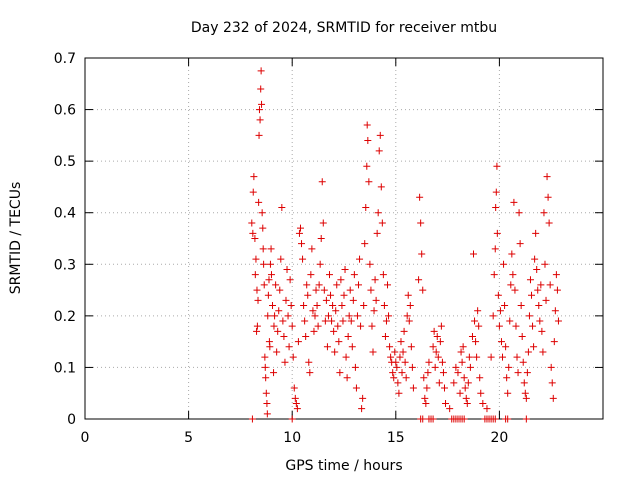  I want to click on y-tick-label: 0.6, so click(65, 111).